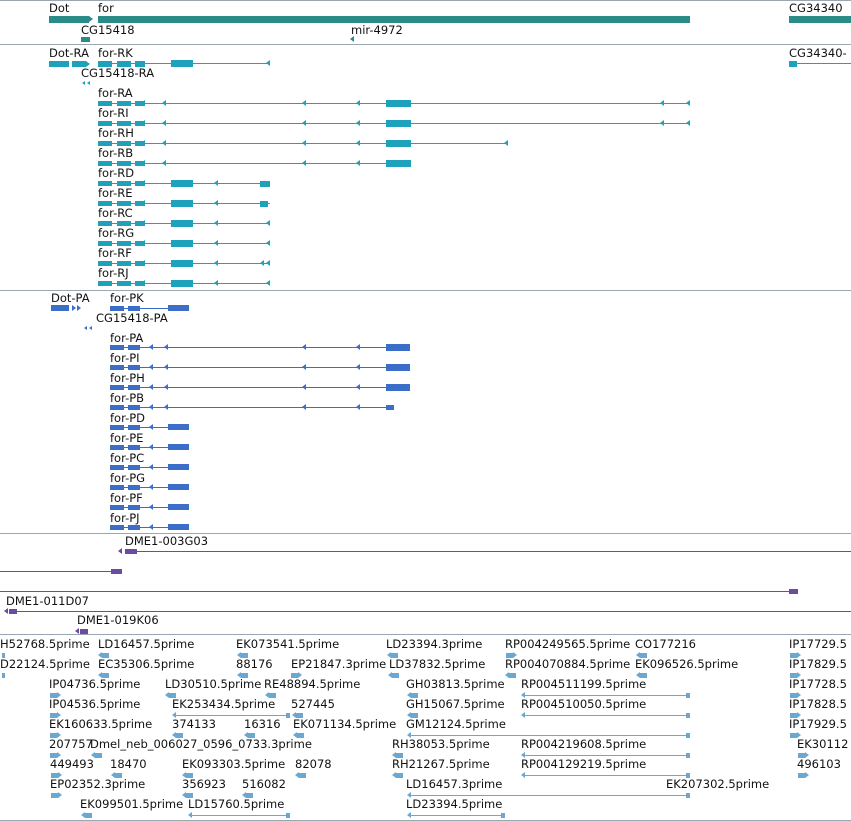  I want to click on est-label: LD15760.5prime, so click(236, 804).